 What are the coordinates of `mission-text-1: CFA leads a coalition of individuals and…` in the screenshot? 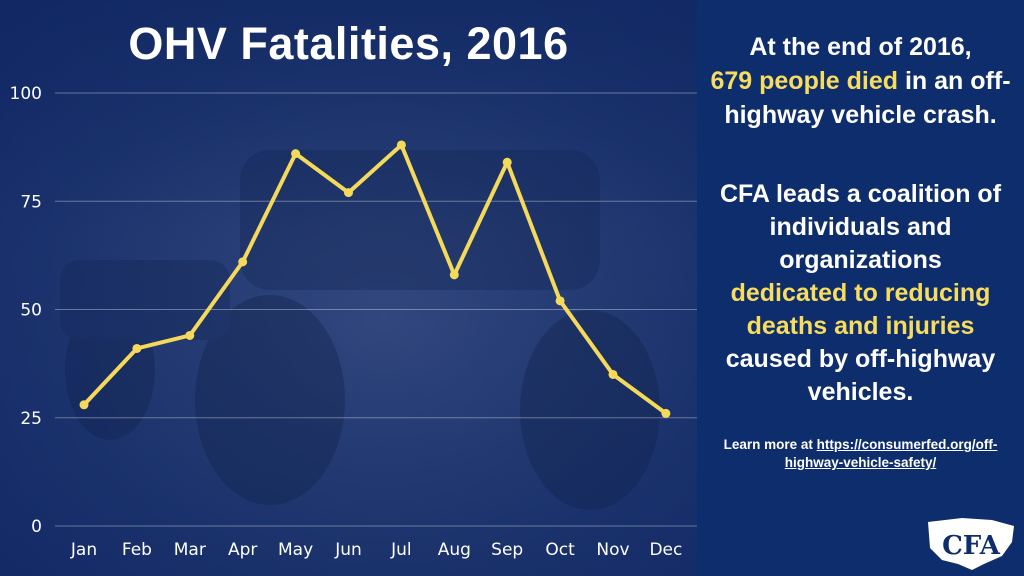 It's located at (860, 227).